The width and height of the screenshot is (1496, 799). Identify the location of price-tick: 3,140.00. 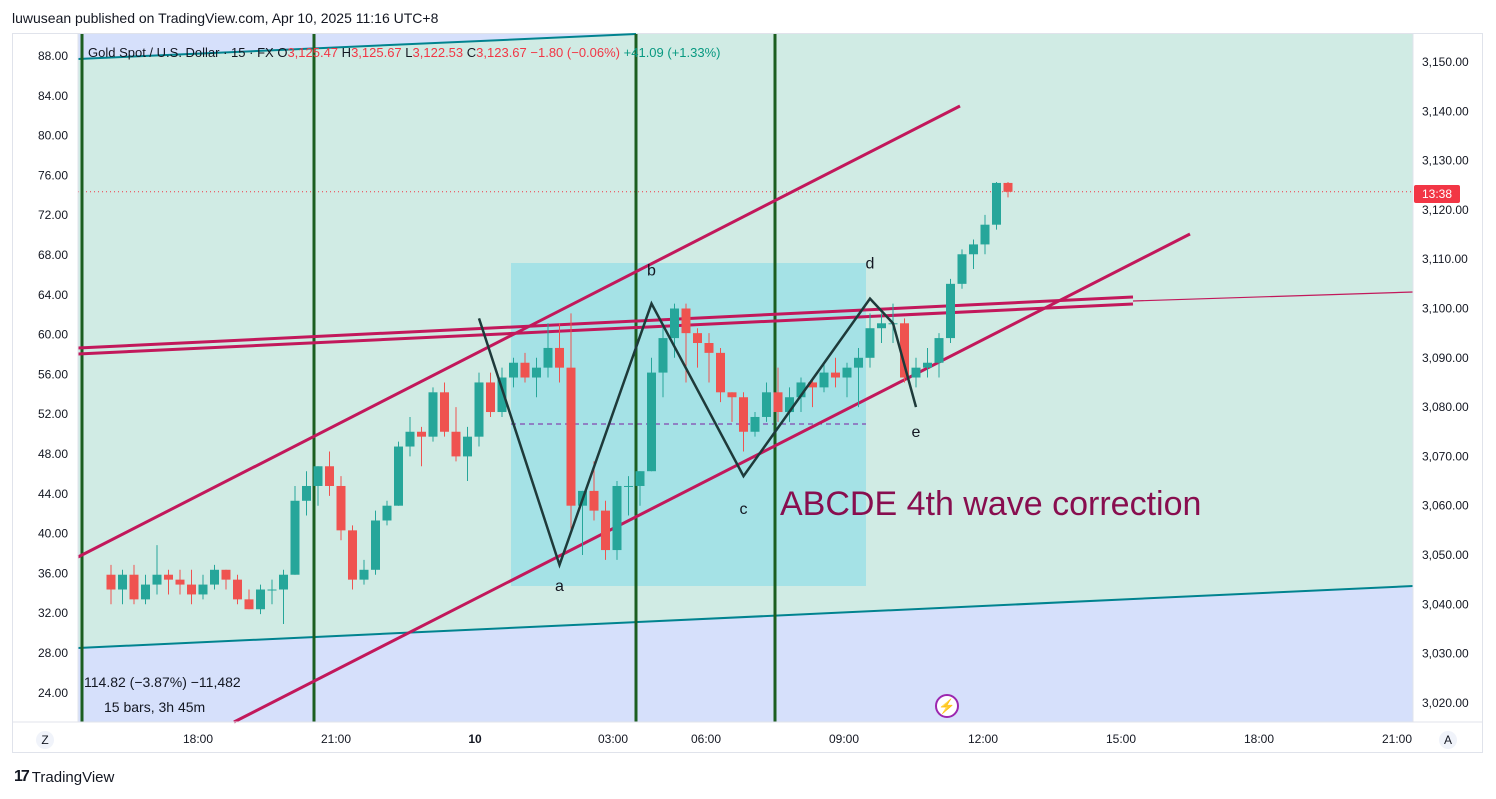
(1445, 111).